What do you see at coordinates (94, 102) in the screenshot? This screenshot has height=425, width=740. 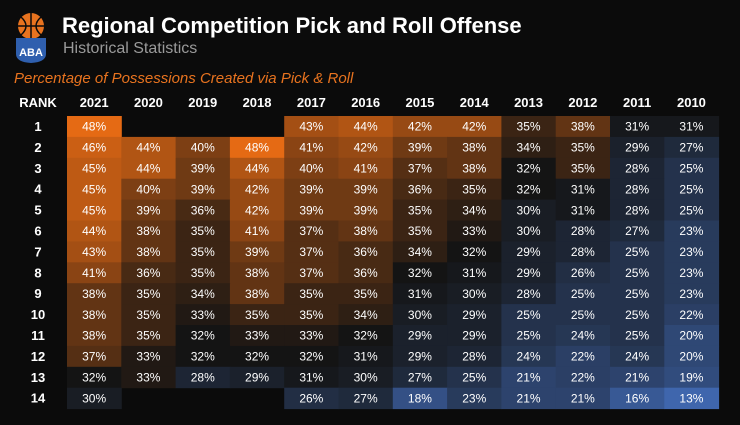 I see `column-header: 2021` at bounding box center [94, 102].